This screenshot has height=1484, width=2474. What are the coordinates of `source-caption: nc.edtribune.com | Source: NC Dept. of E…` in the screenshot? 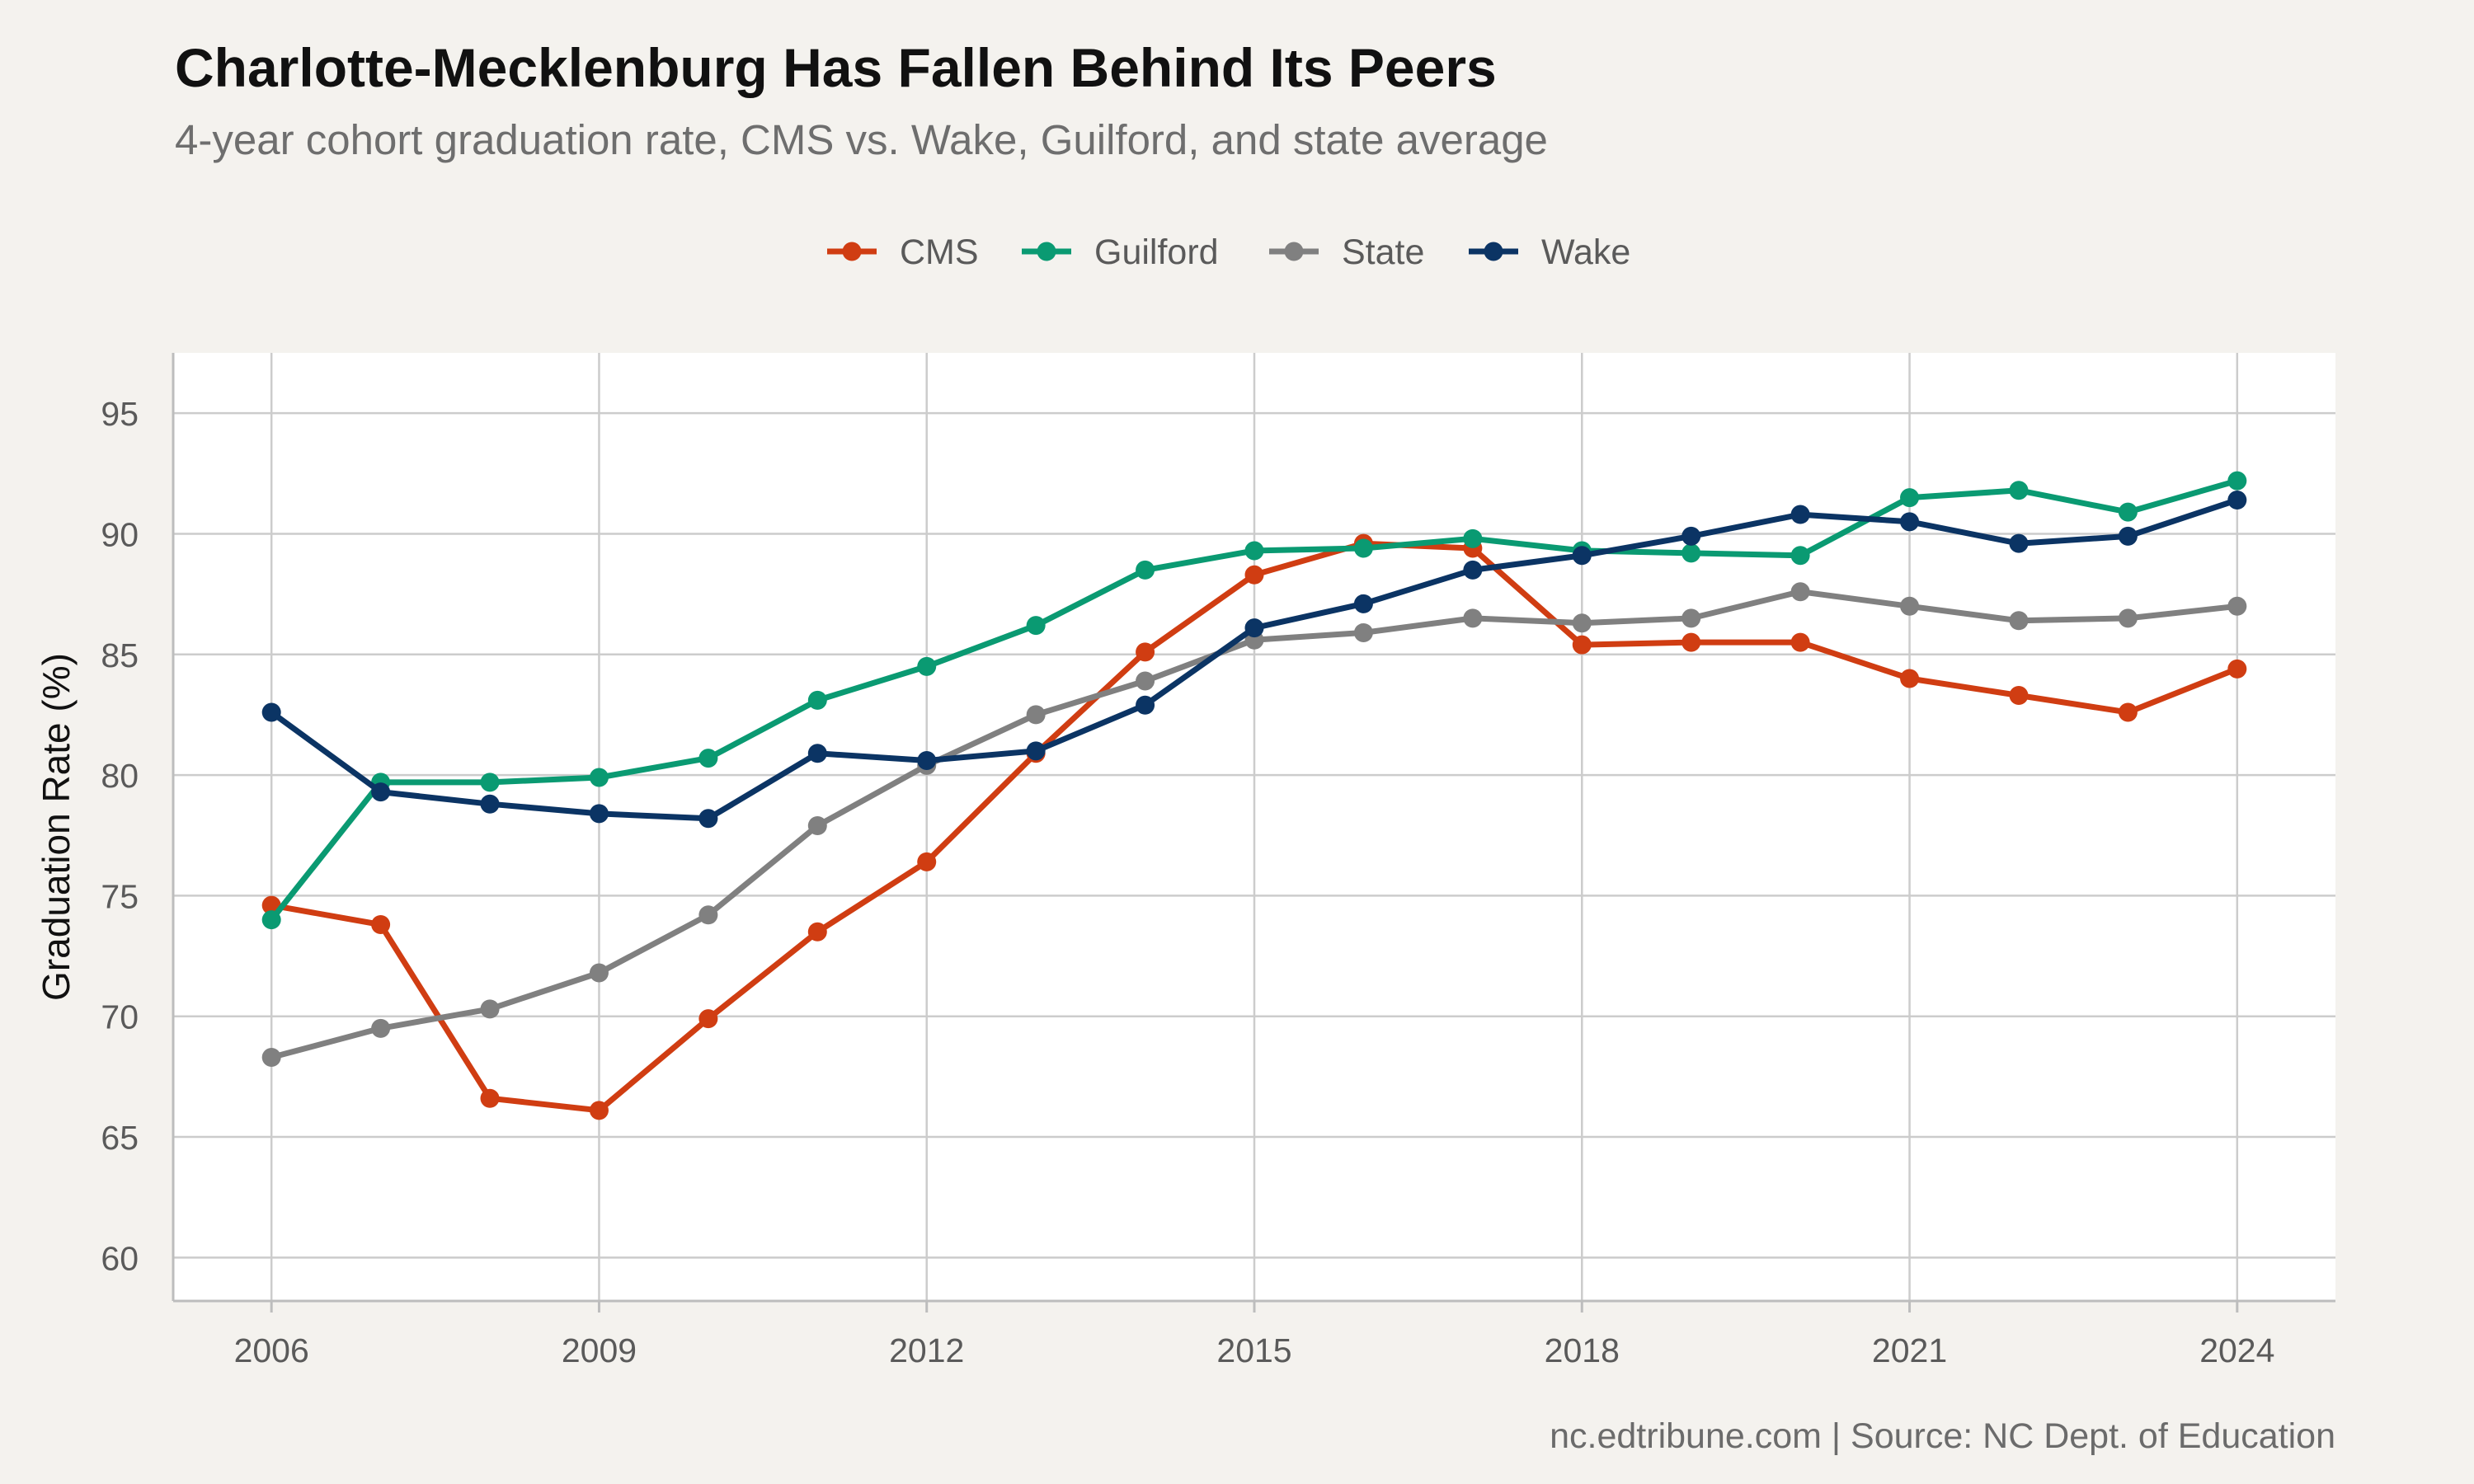 It's located at (1942, 1436).